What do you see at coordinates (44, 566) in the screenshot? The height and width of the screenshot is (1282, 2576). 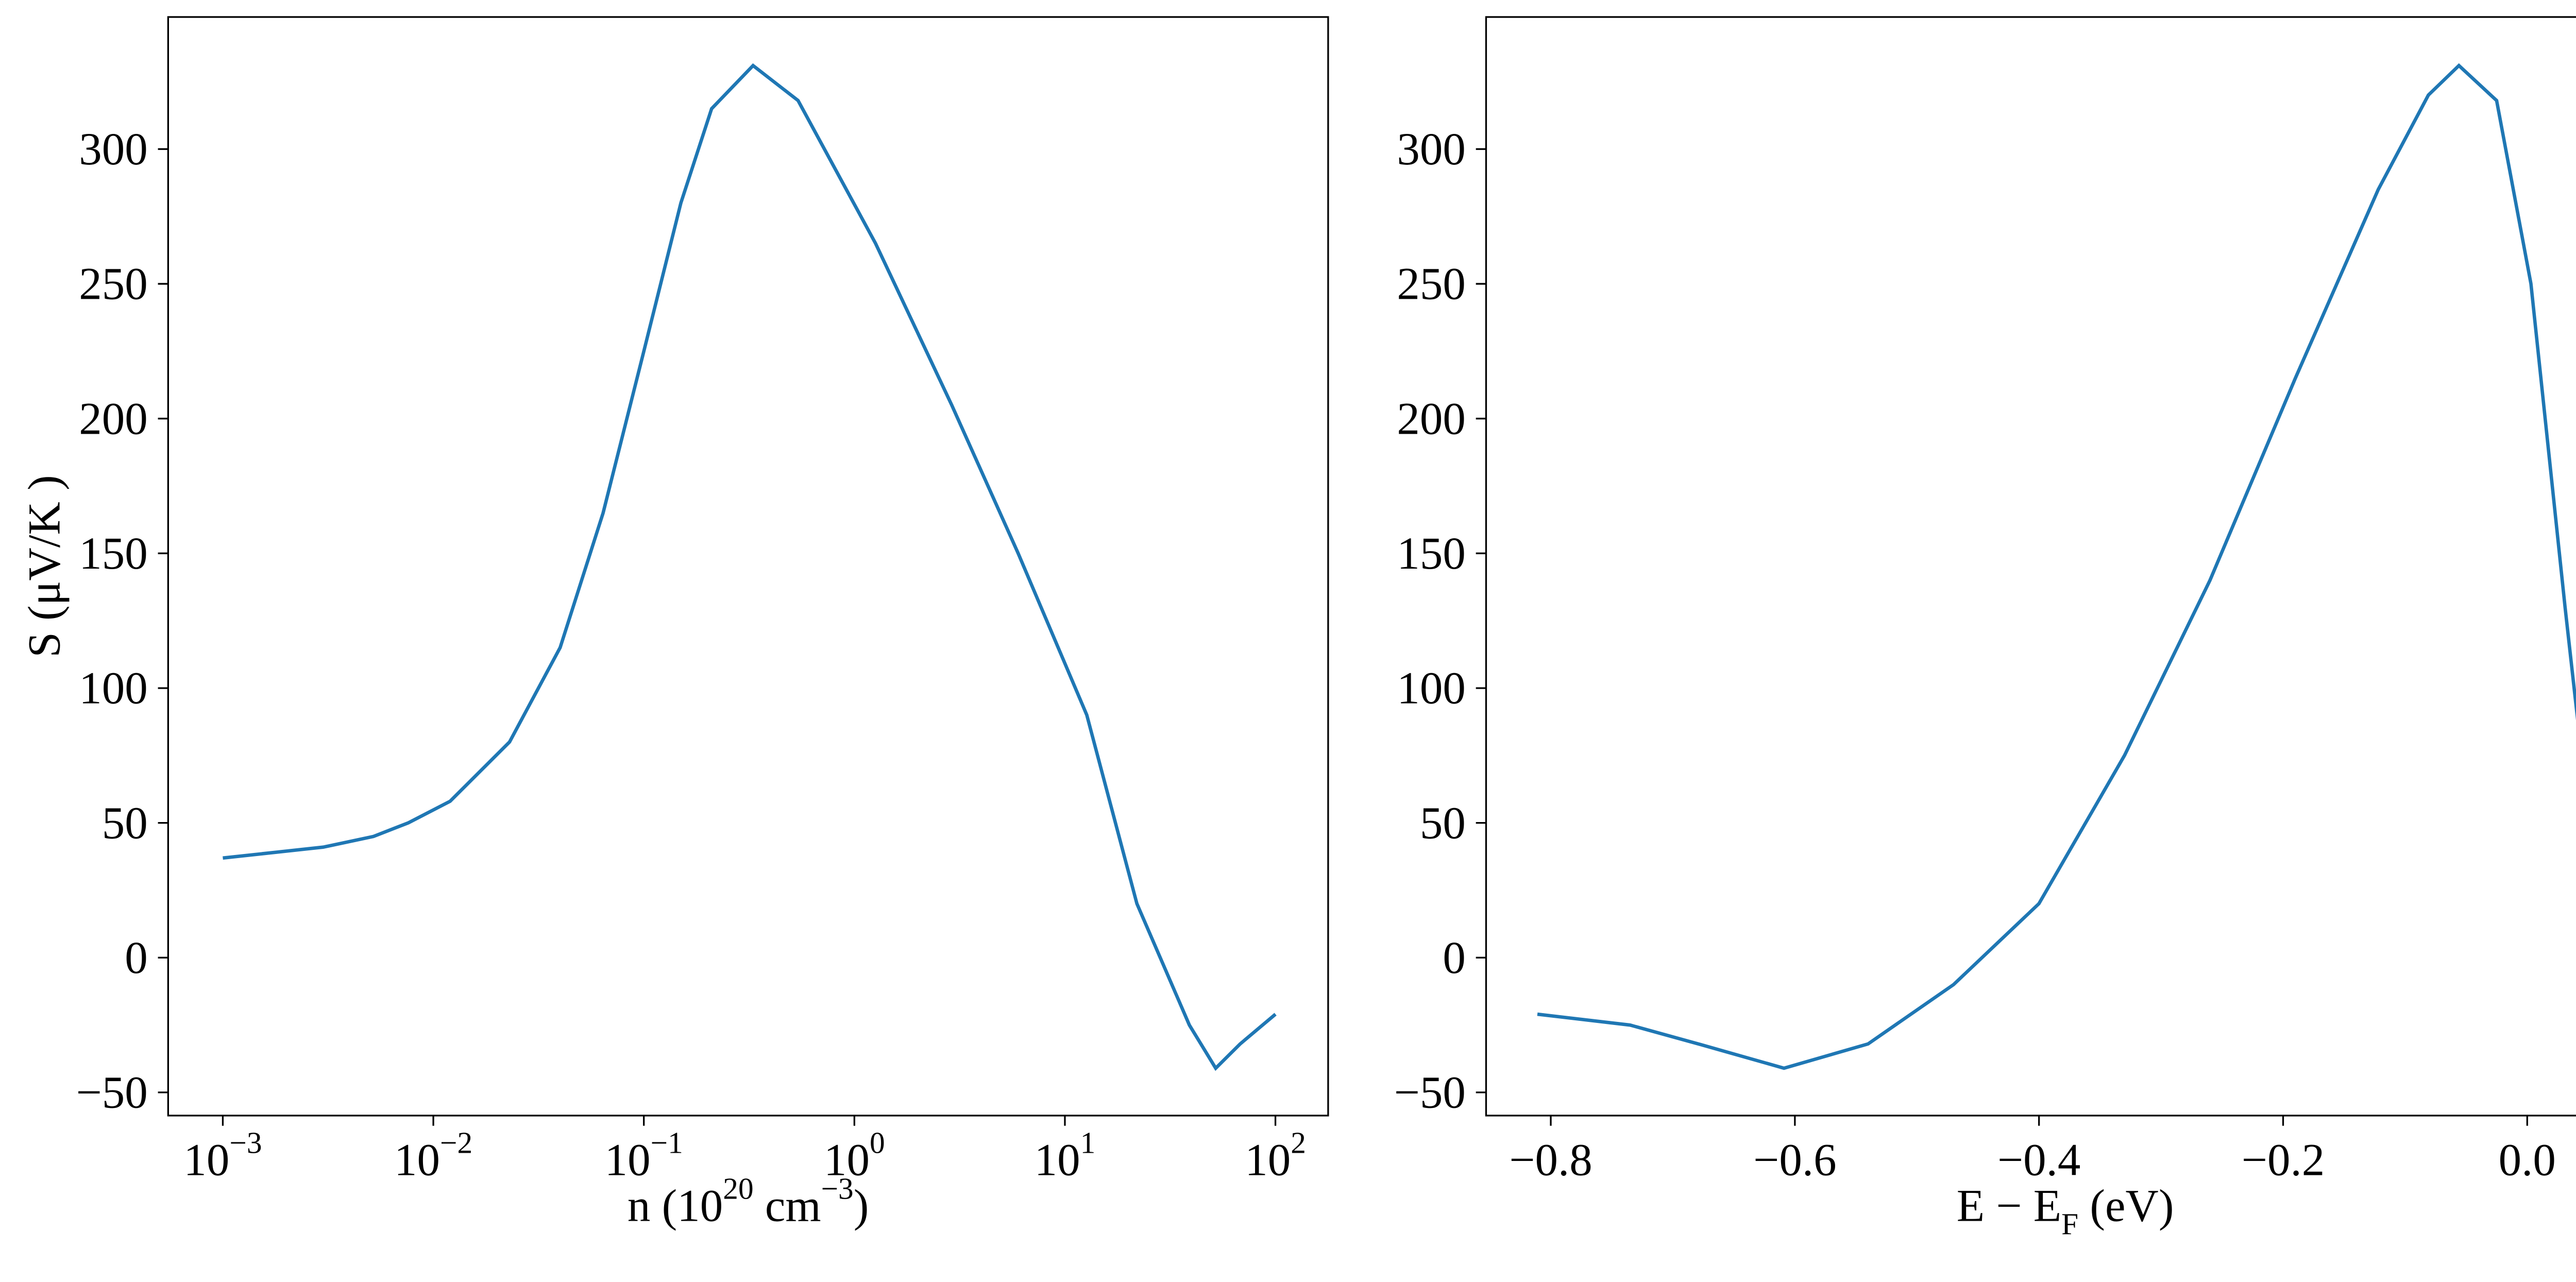 I see `y-axis-label: S (μV/K )` at bounding box center [44, 566].